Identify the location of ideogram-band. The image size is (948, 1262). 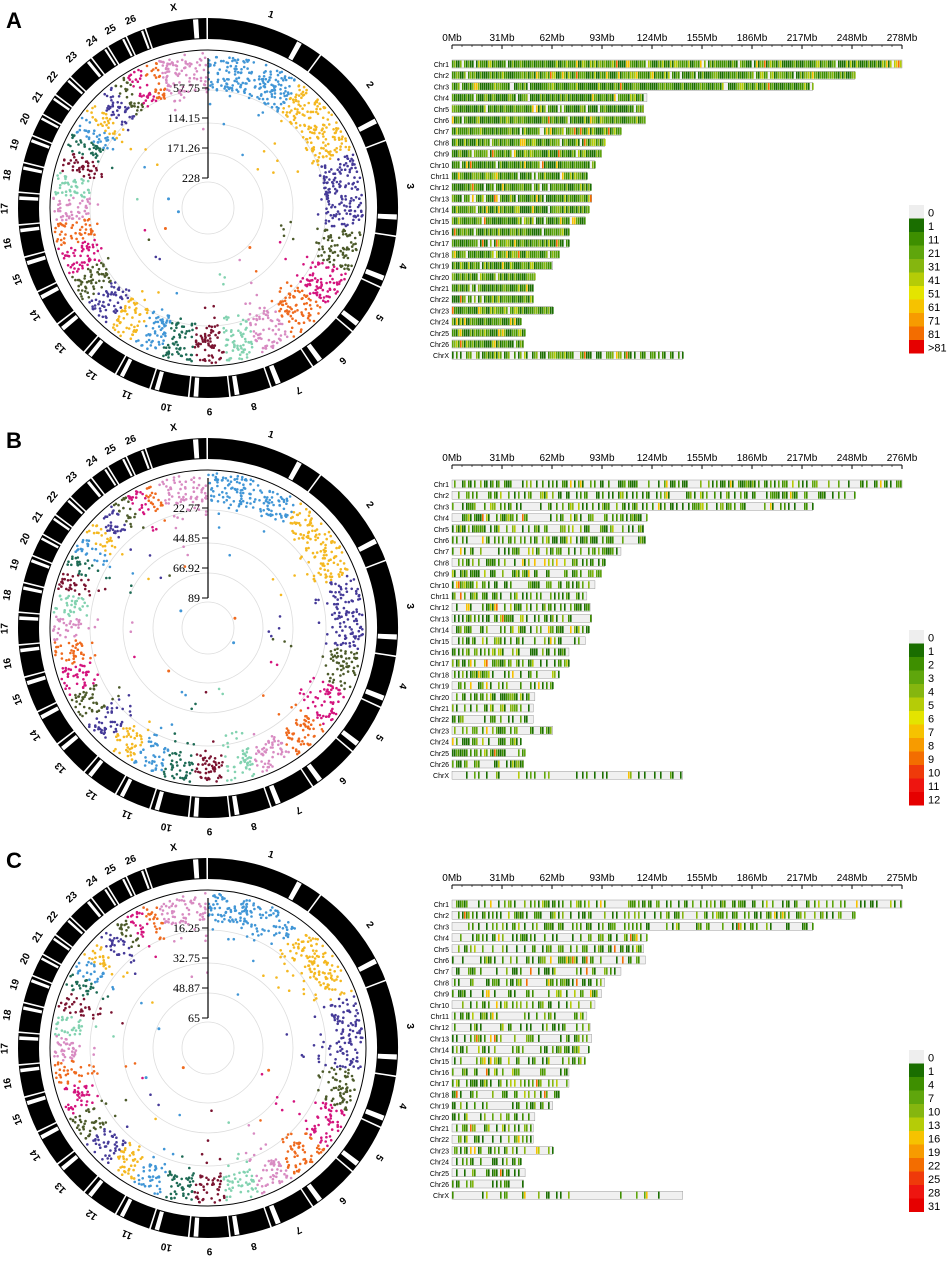
(40, 564).